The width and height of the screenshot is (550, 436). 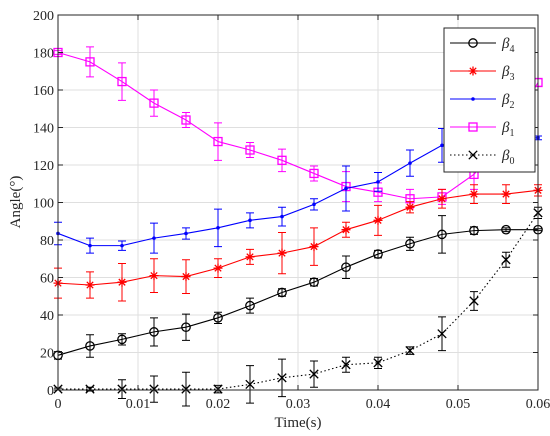 I want to click on x-tick-label: 0.05, so click(x=458, y=404).